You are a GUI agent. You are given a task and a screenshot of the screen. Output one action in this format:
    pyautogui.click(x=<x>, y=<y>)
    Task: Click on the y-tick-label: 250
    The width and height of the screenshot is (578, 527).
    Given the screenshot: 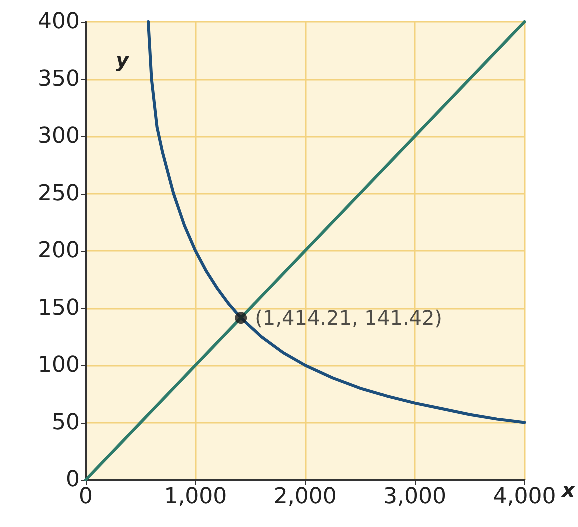 What is the action you would take?
    pyautogui.click(x=59, y=193)
    